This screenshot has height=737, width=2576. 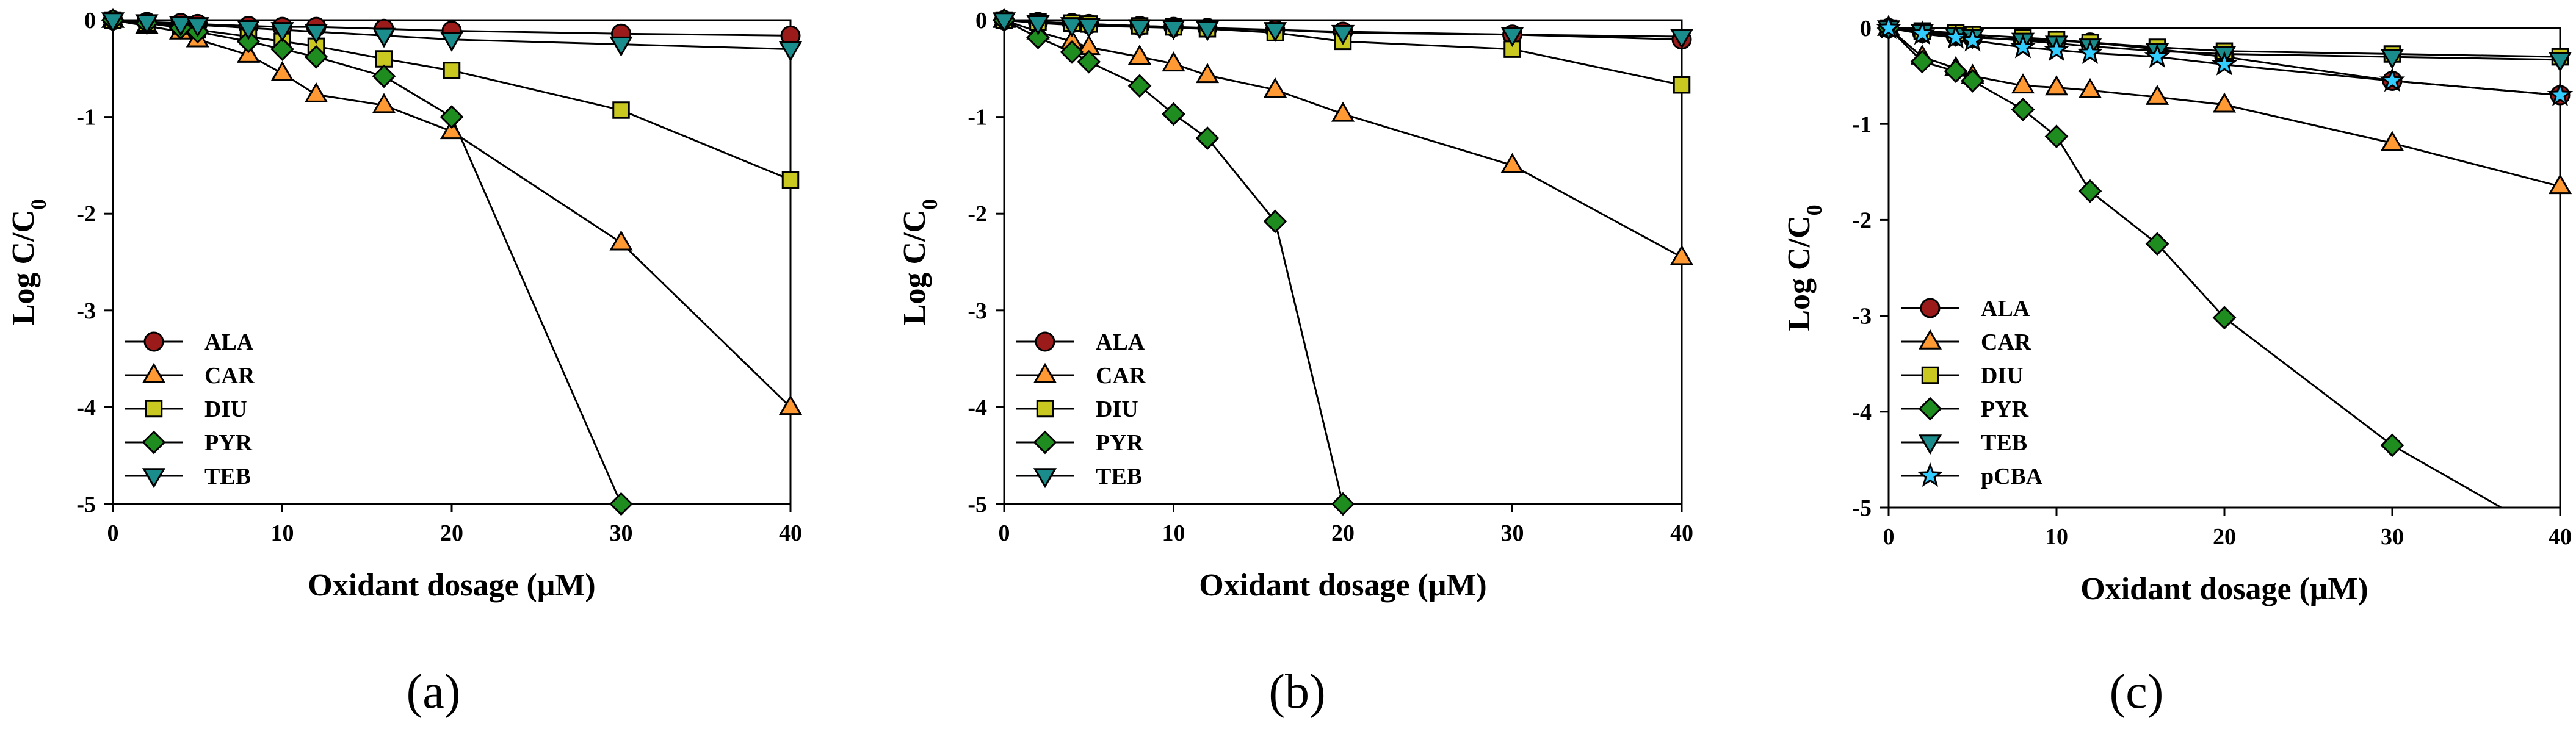 What do you see at coordinates (2006, 342) in the screenshot?
I see `legend-label-car: CAR` at bounding box center [2006, 342].